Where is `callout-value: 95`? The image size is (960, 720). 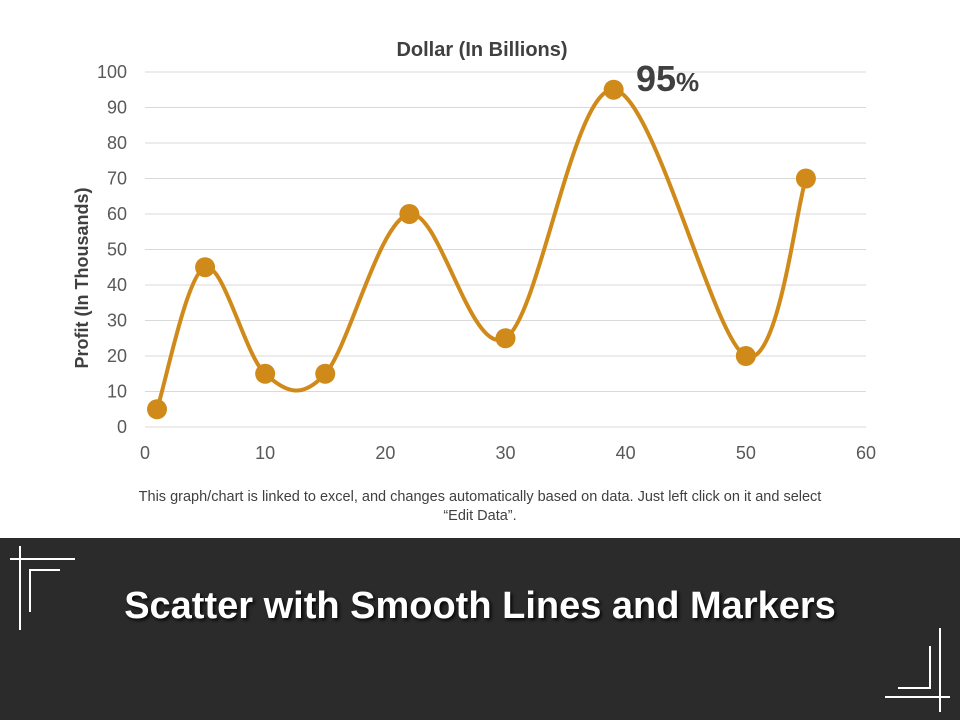 callout-value: 95 is located at coordinates (656, 78).